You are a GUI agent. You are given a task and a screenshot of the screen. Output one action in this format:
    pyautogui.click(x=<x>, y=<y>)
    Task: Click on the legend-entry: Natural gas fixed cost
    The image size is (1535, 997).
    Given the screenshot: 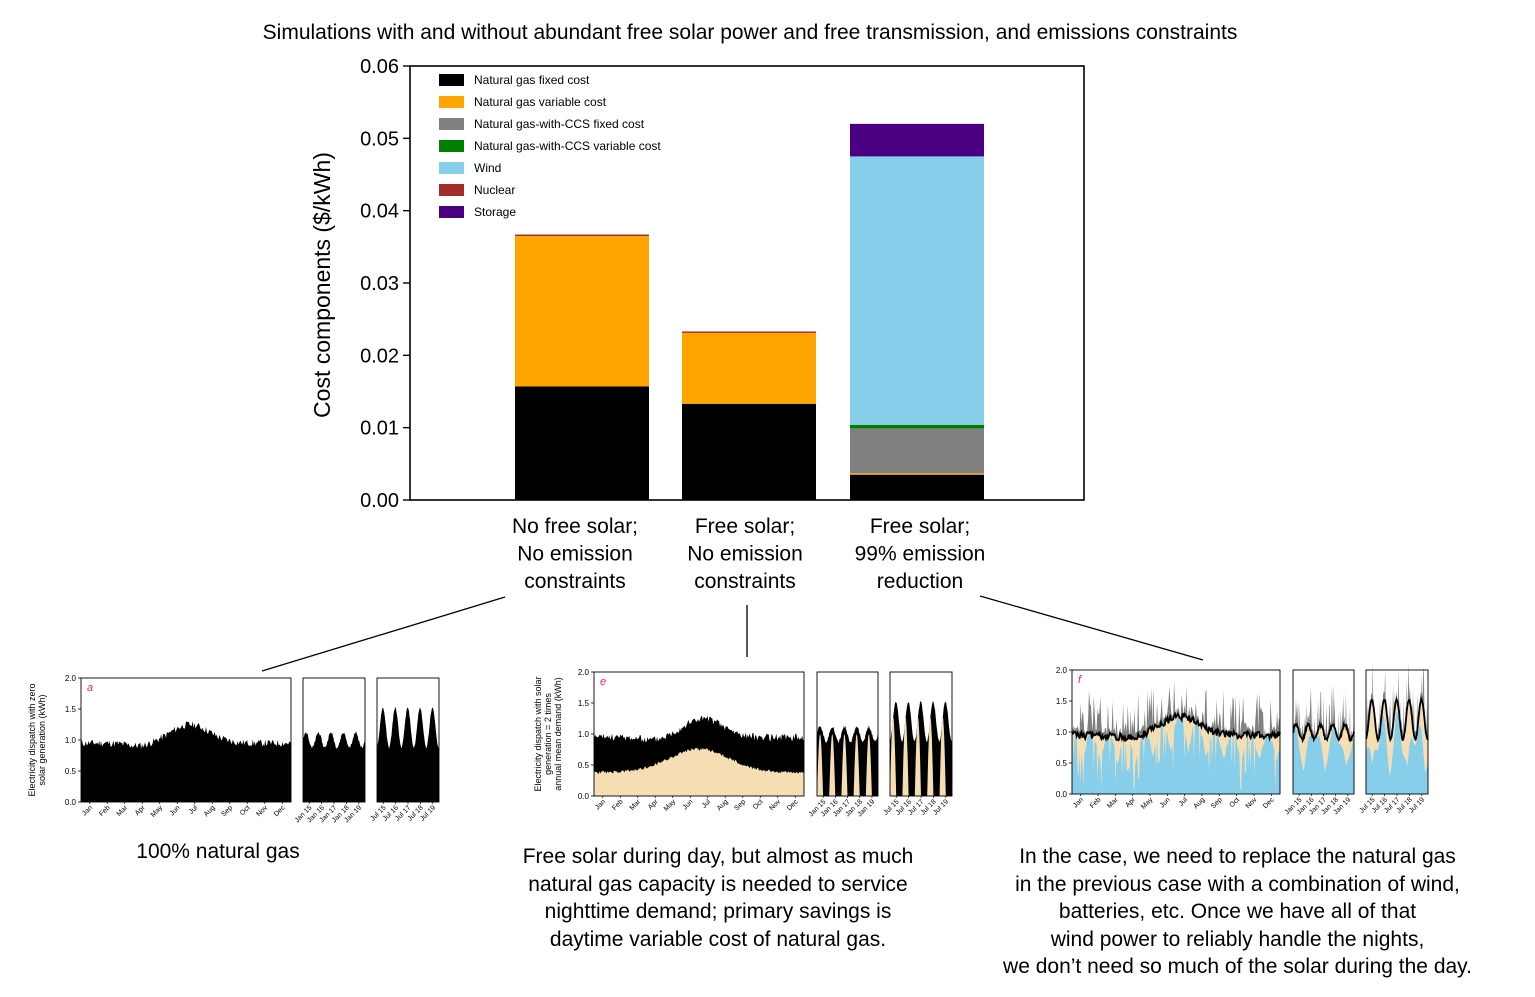 What is the action you would take?
    pyautogui.click(x=532, y=80)
    